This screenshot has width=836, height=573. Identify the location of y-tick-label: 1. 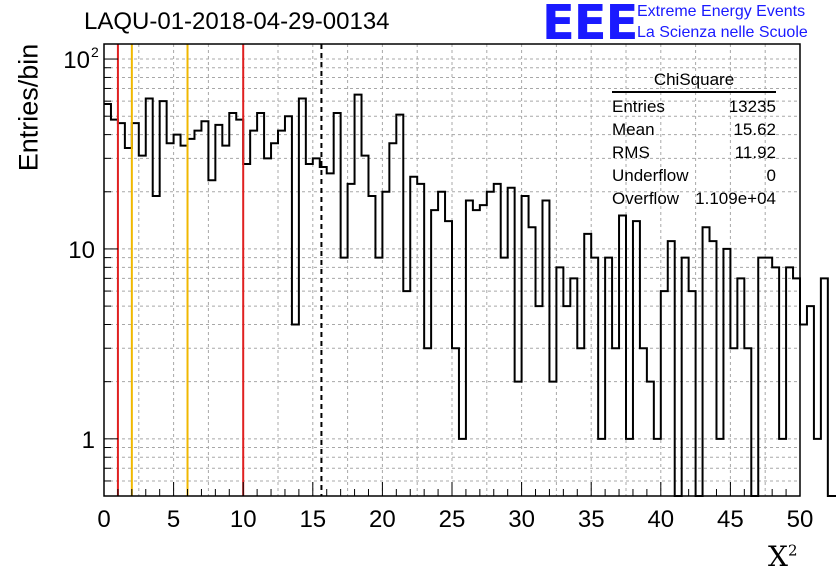
(88, 440).